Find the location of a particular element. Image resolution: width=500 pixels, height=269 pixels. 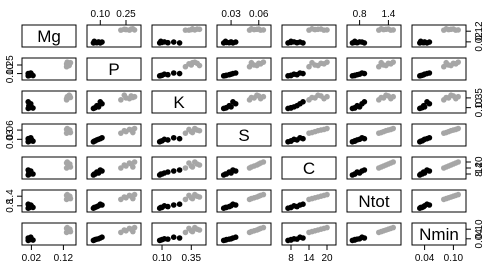

x-tick-label: 0.25 is located at coordinates (126, 14).